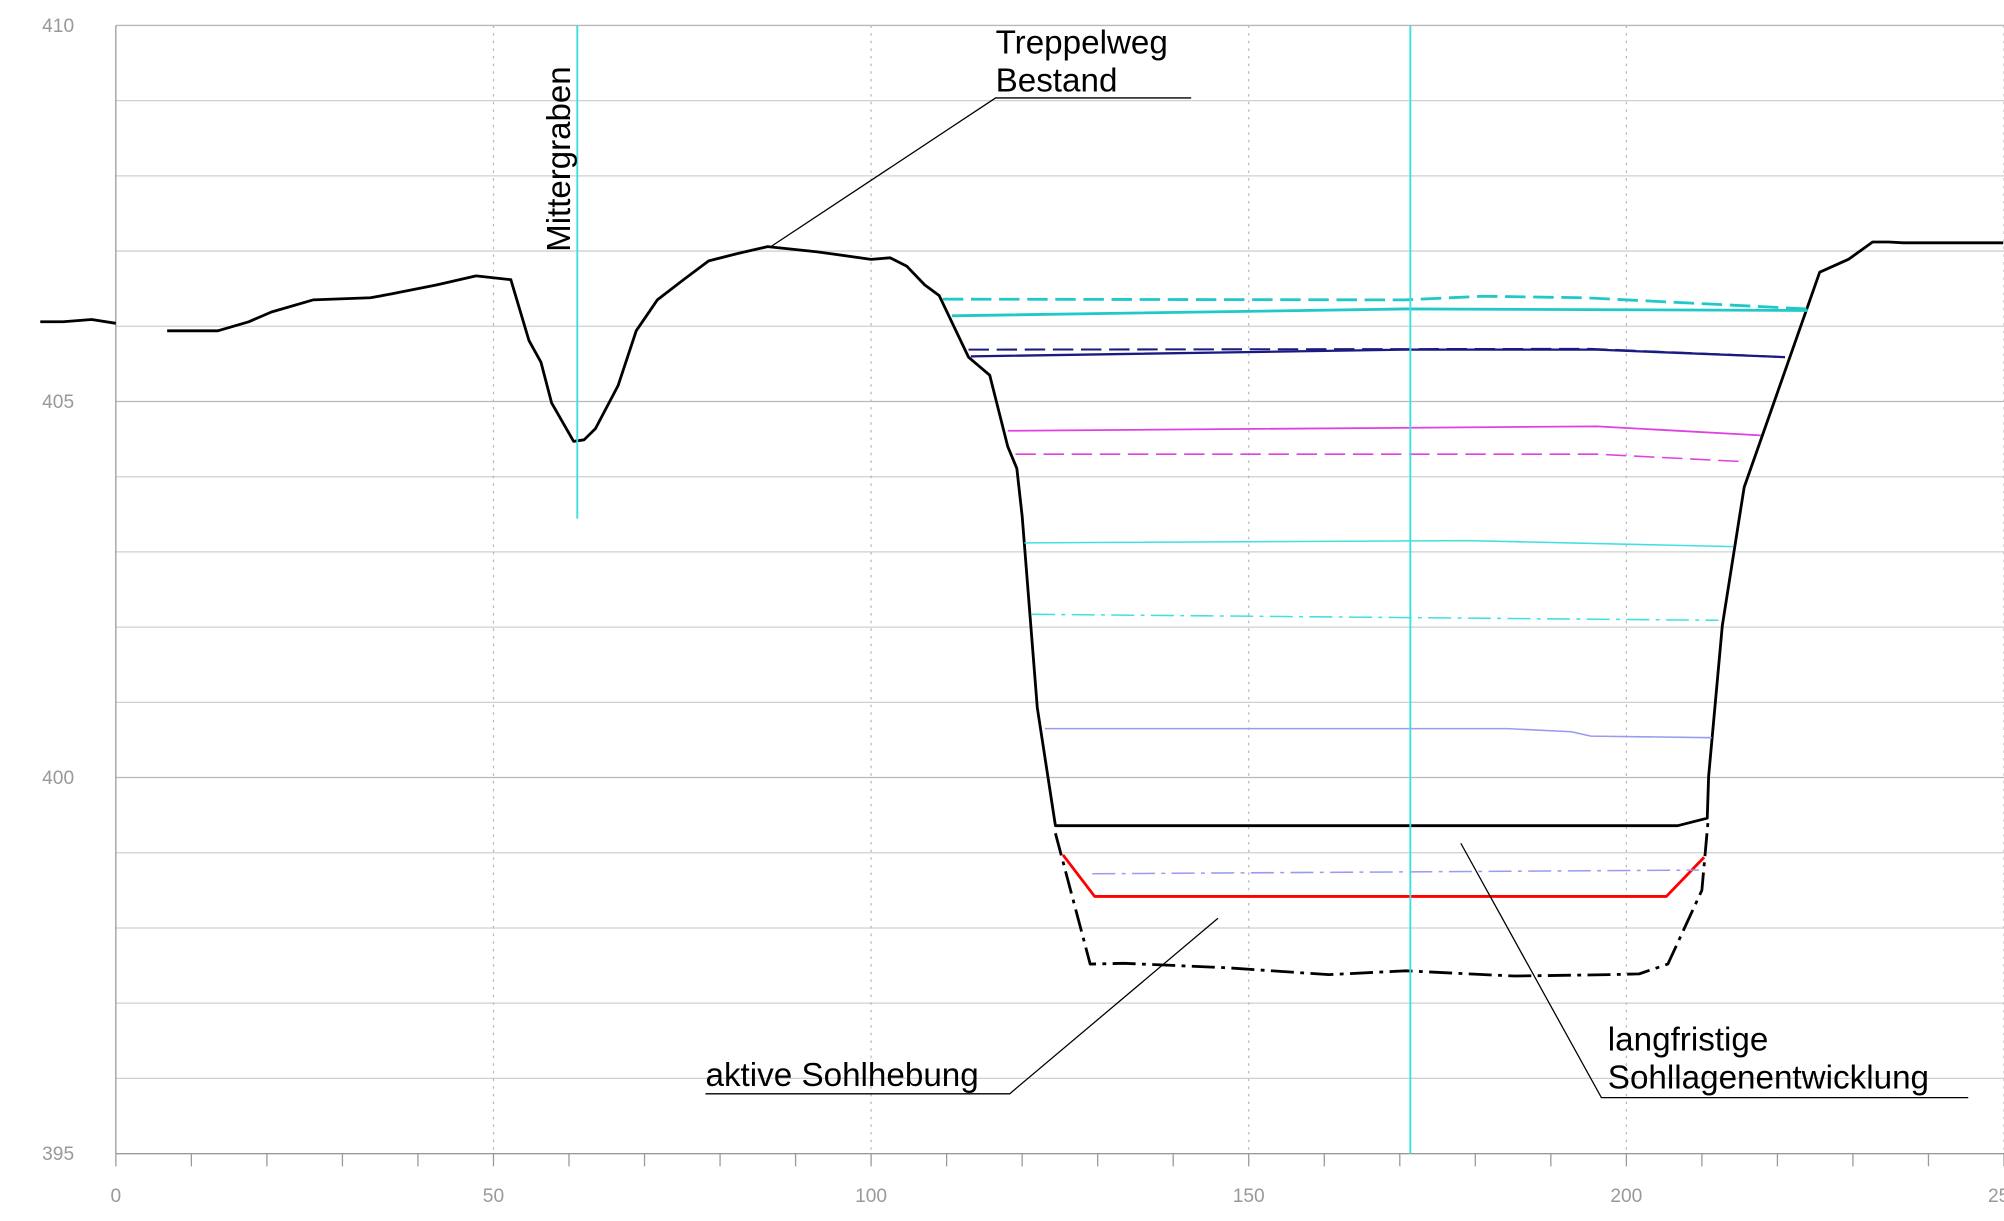 This screenshot has height=1221, width=2004. I want to click on y-tick-label: 400, so click(58, 778).